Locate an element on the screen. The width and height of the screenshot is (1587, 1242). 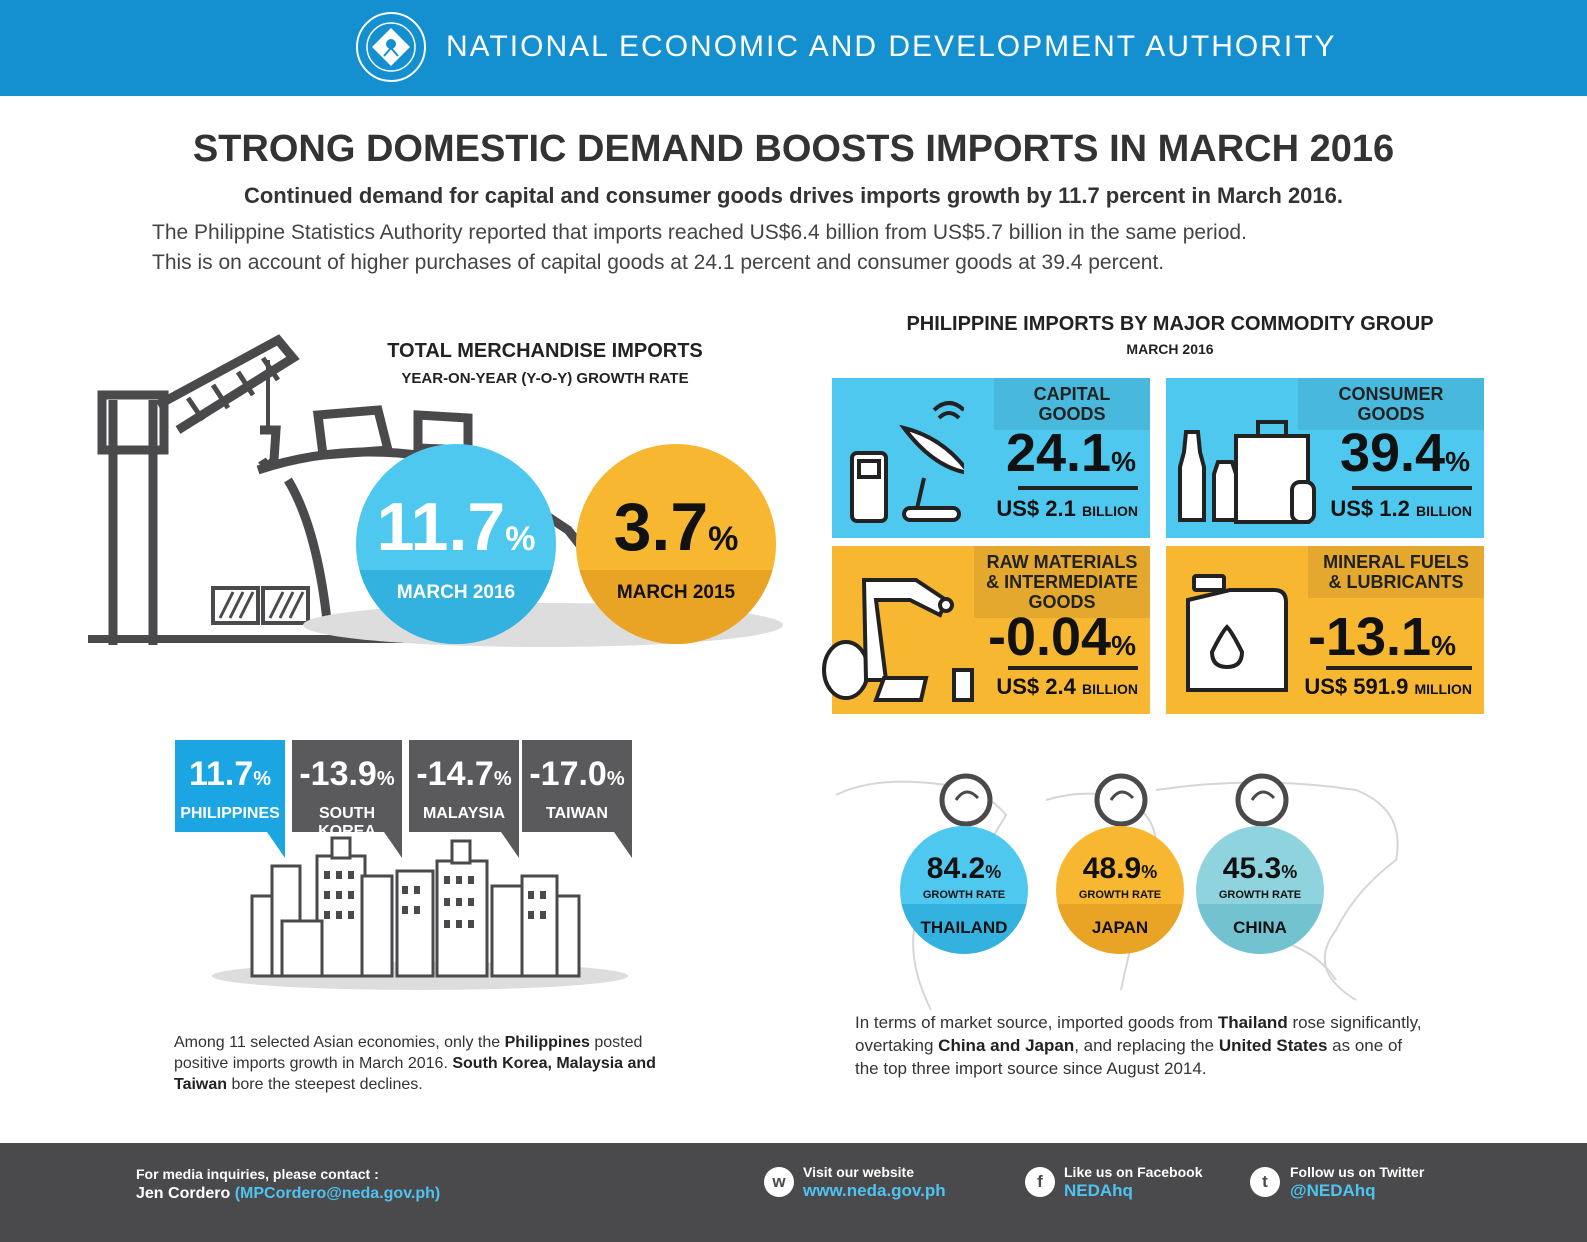
satellite-dish-icon is located at coordinates (907, 462).